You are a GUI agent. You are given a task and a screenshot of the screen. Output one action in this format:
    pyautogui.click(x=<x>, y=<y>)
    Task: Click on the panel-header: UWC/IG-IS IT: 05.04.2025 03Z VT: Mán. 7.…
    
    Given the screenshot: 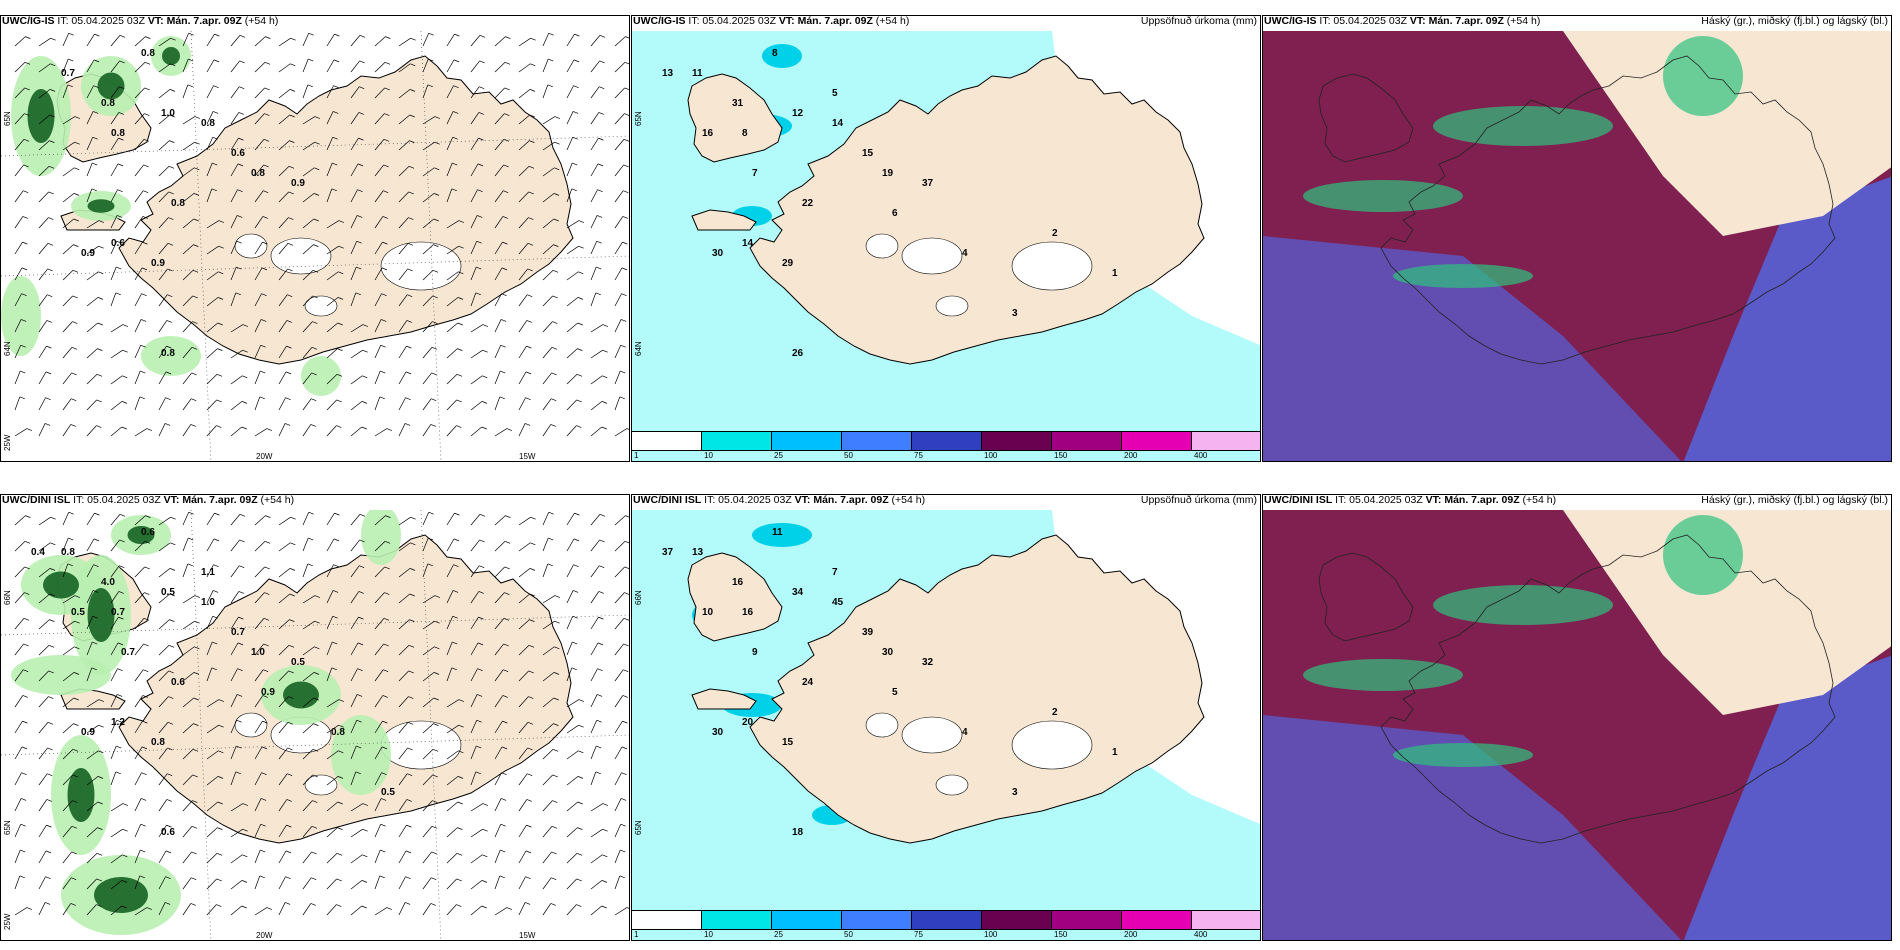 What is the action you would take?
    pyautogui.click(x=771, y=21)
    